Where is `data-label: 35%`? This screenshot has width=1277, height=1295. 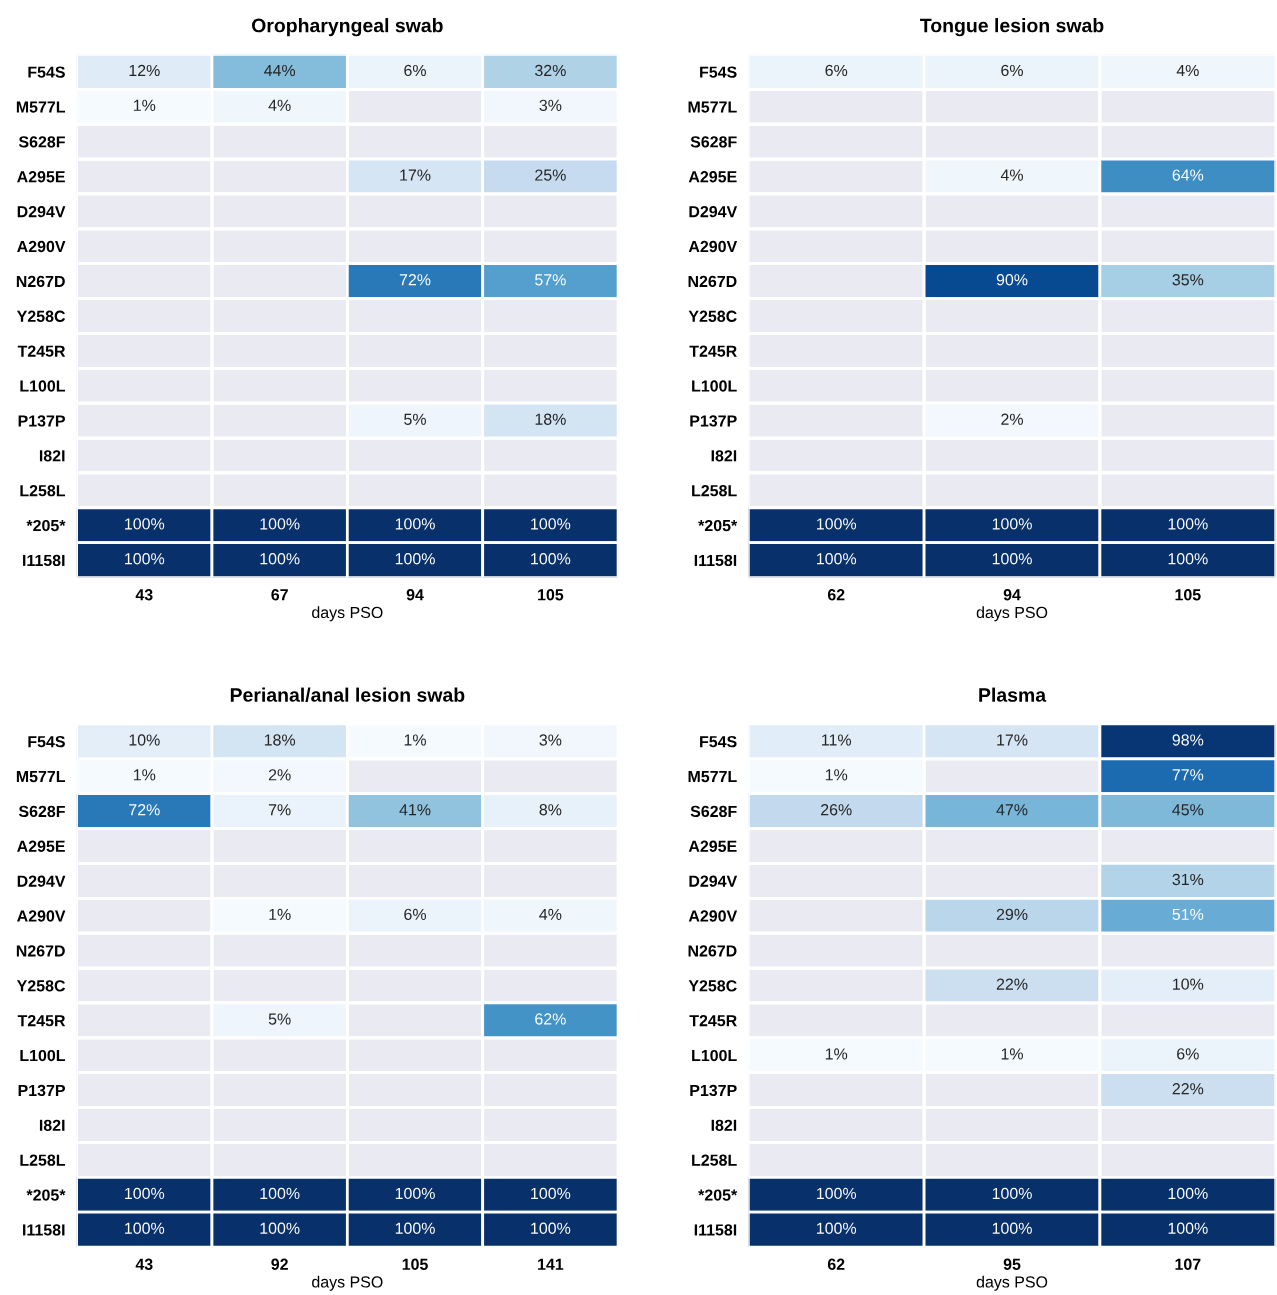
data-label: 35% is located at coordinates (1188, 280).